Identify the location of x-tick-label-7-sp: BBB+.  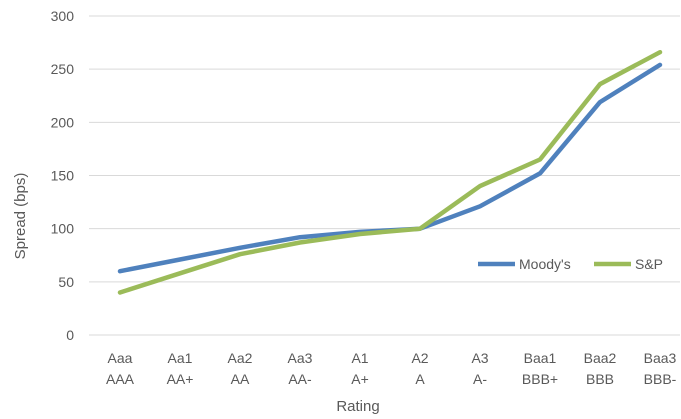
(540, 379).